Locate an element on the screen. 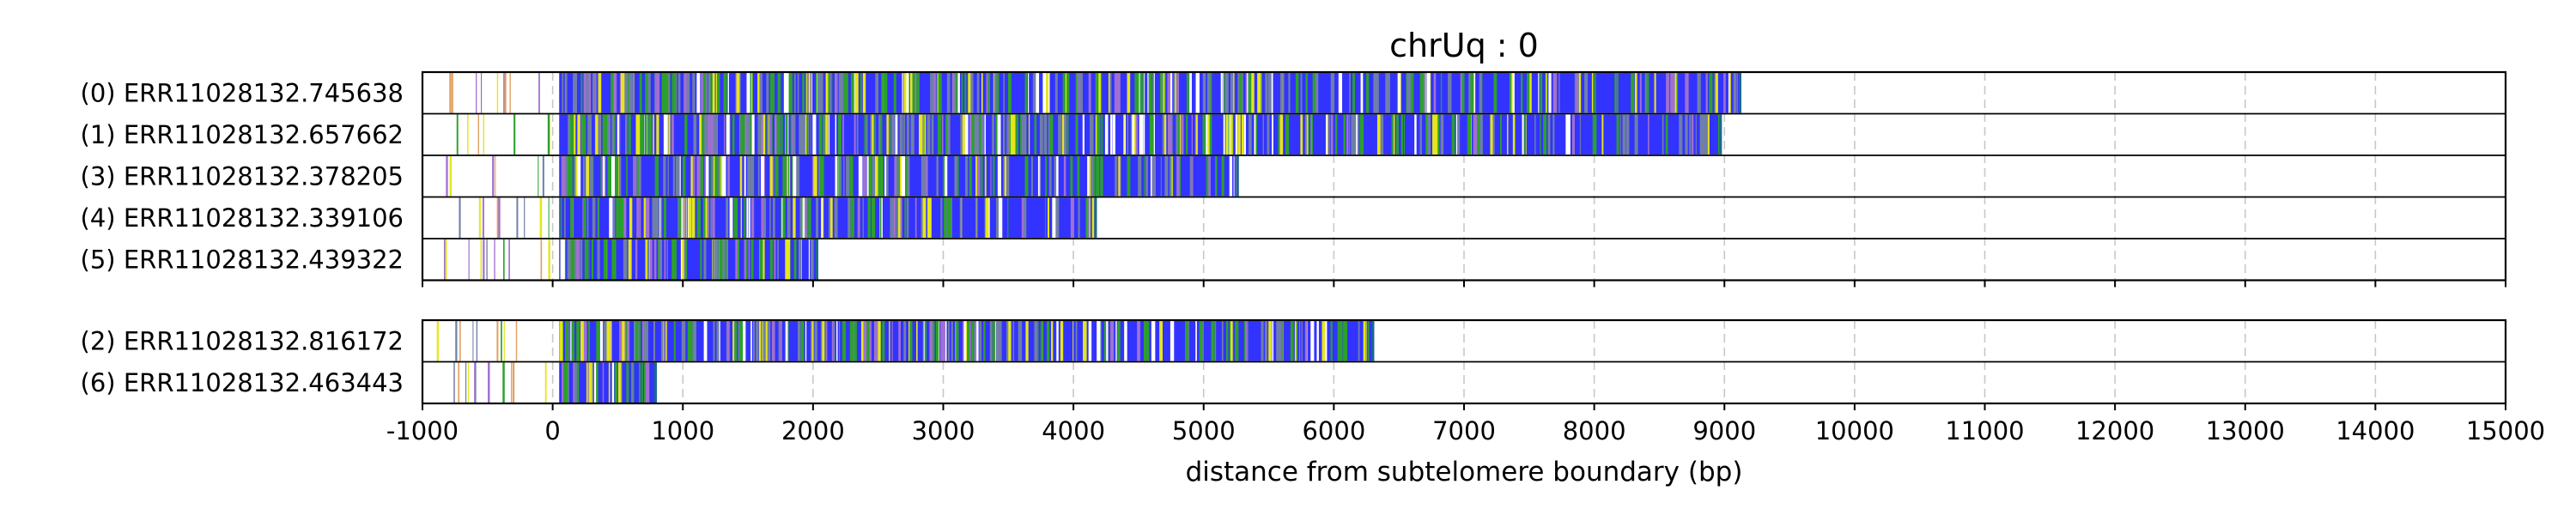 The height and width of the screenshot is (515, 2576). read-label-1-1: (6) ERR11028132.463443 is located at coordinates (242, 382).